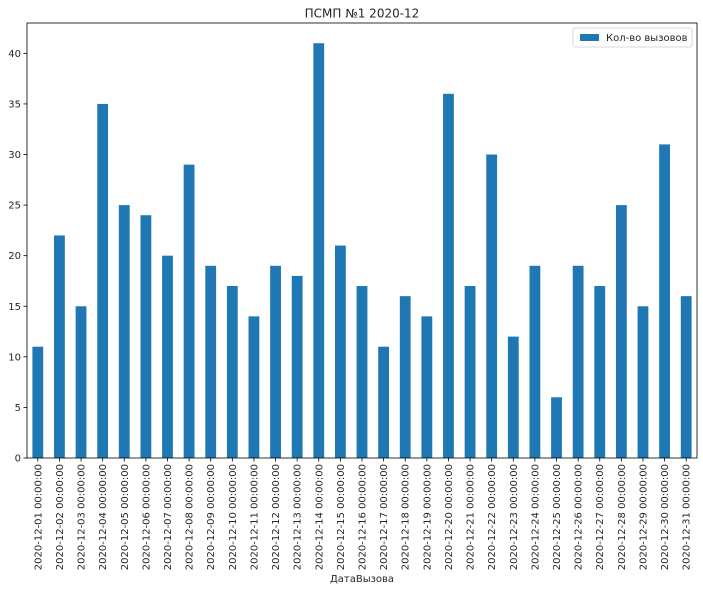 This screenshot has height=591, width=703. I want to click on y-tick-label: 0, so click(18, 459).